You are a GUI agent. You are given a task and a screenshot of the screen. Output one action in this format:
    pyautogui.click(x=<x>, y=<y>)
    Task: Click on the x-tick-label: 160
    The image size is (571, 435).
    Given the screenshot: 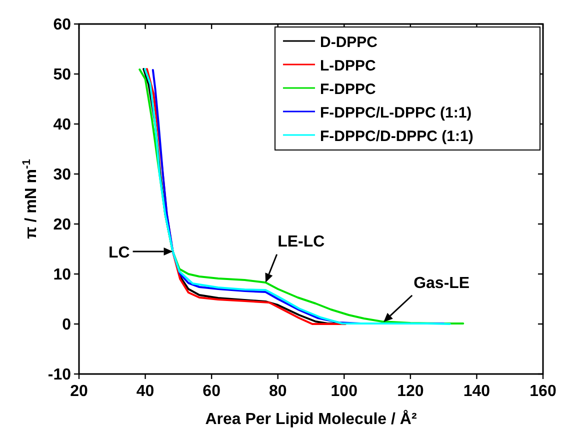 What is the action you would take?
    pyautogui.click(x=543, y=391)
    